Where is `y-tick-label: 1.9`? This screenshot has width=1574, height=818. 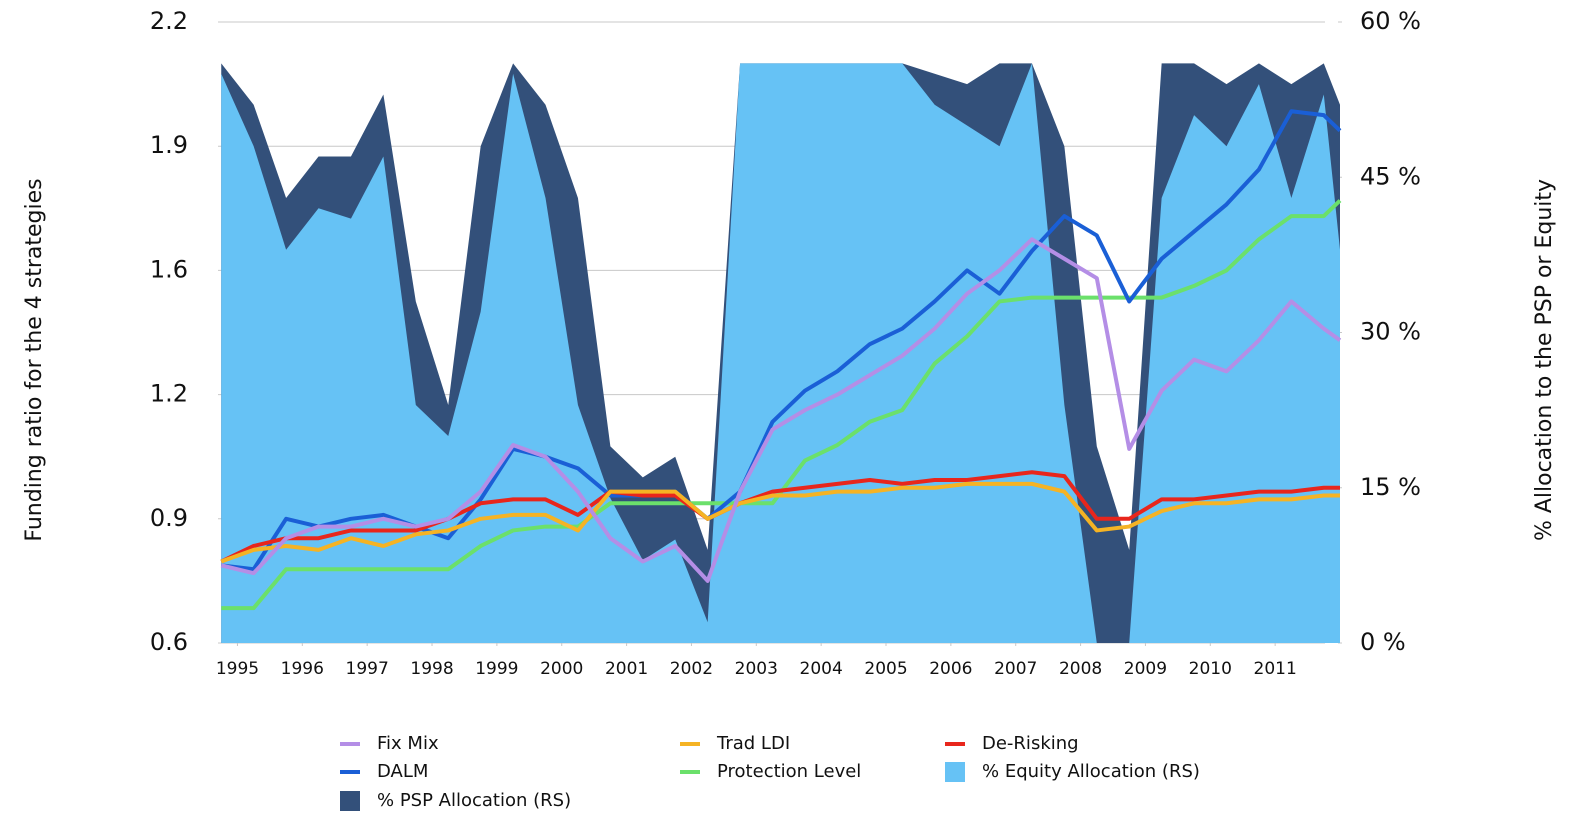 y-tick-label: 1.9 is located at coordinates (169, 145).